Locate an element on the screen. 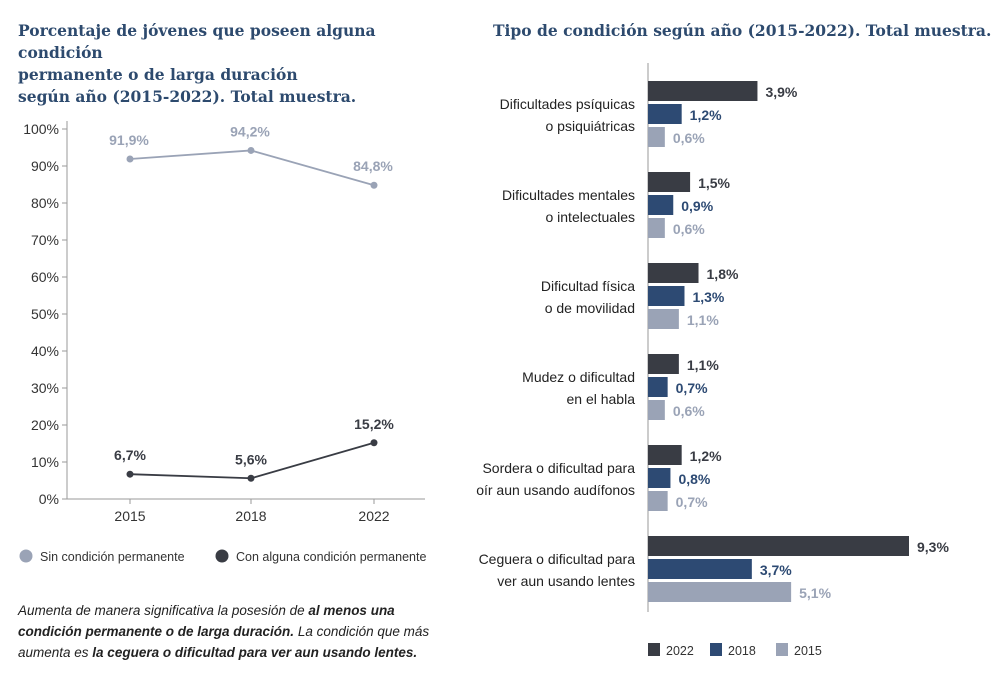 The width and height of the screenshot is (999, 684). y-tick-label: 10% is located at coordinates (45, 462).